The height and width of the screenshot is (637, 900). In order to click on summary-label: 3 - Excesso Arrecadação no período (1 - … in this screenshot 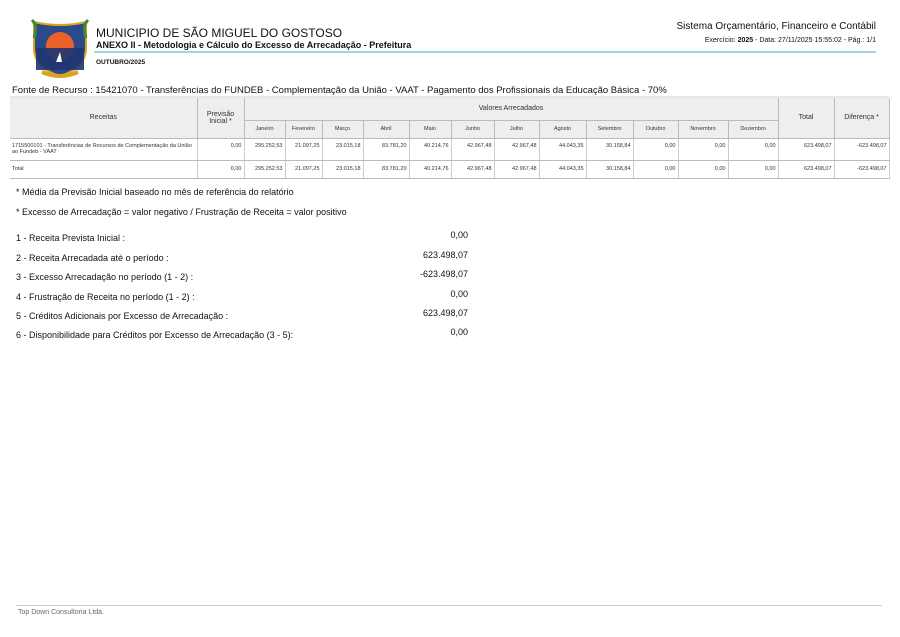, I will do `click(105, 277)`.